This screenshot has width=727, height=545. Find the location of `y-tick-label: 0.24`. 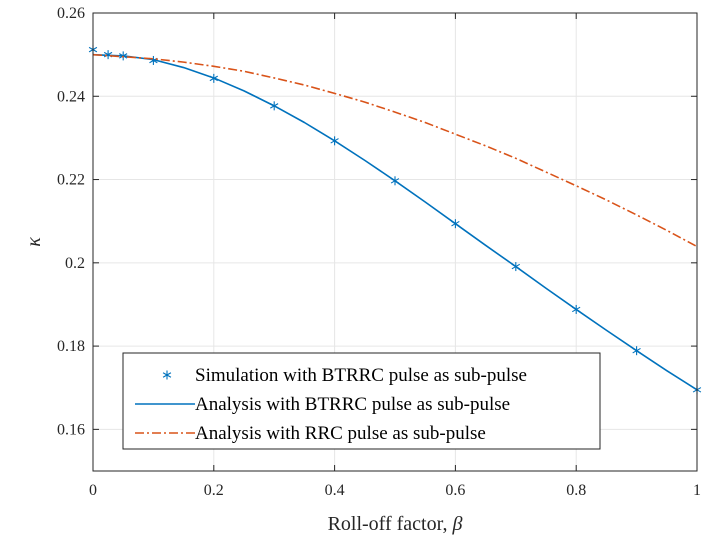

y-tick-label: 0.24 is located at coordinates (71, 96).